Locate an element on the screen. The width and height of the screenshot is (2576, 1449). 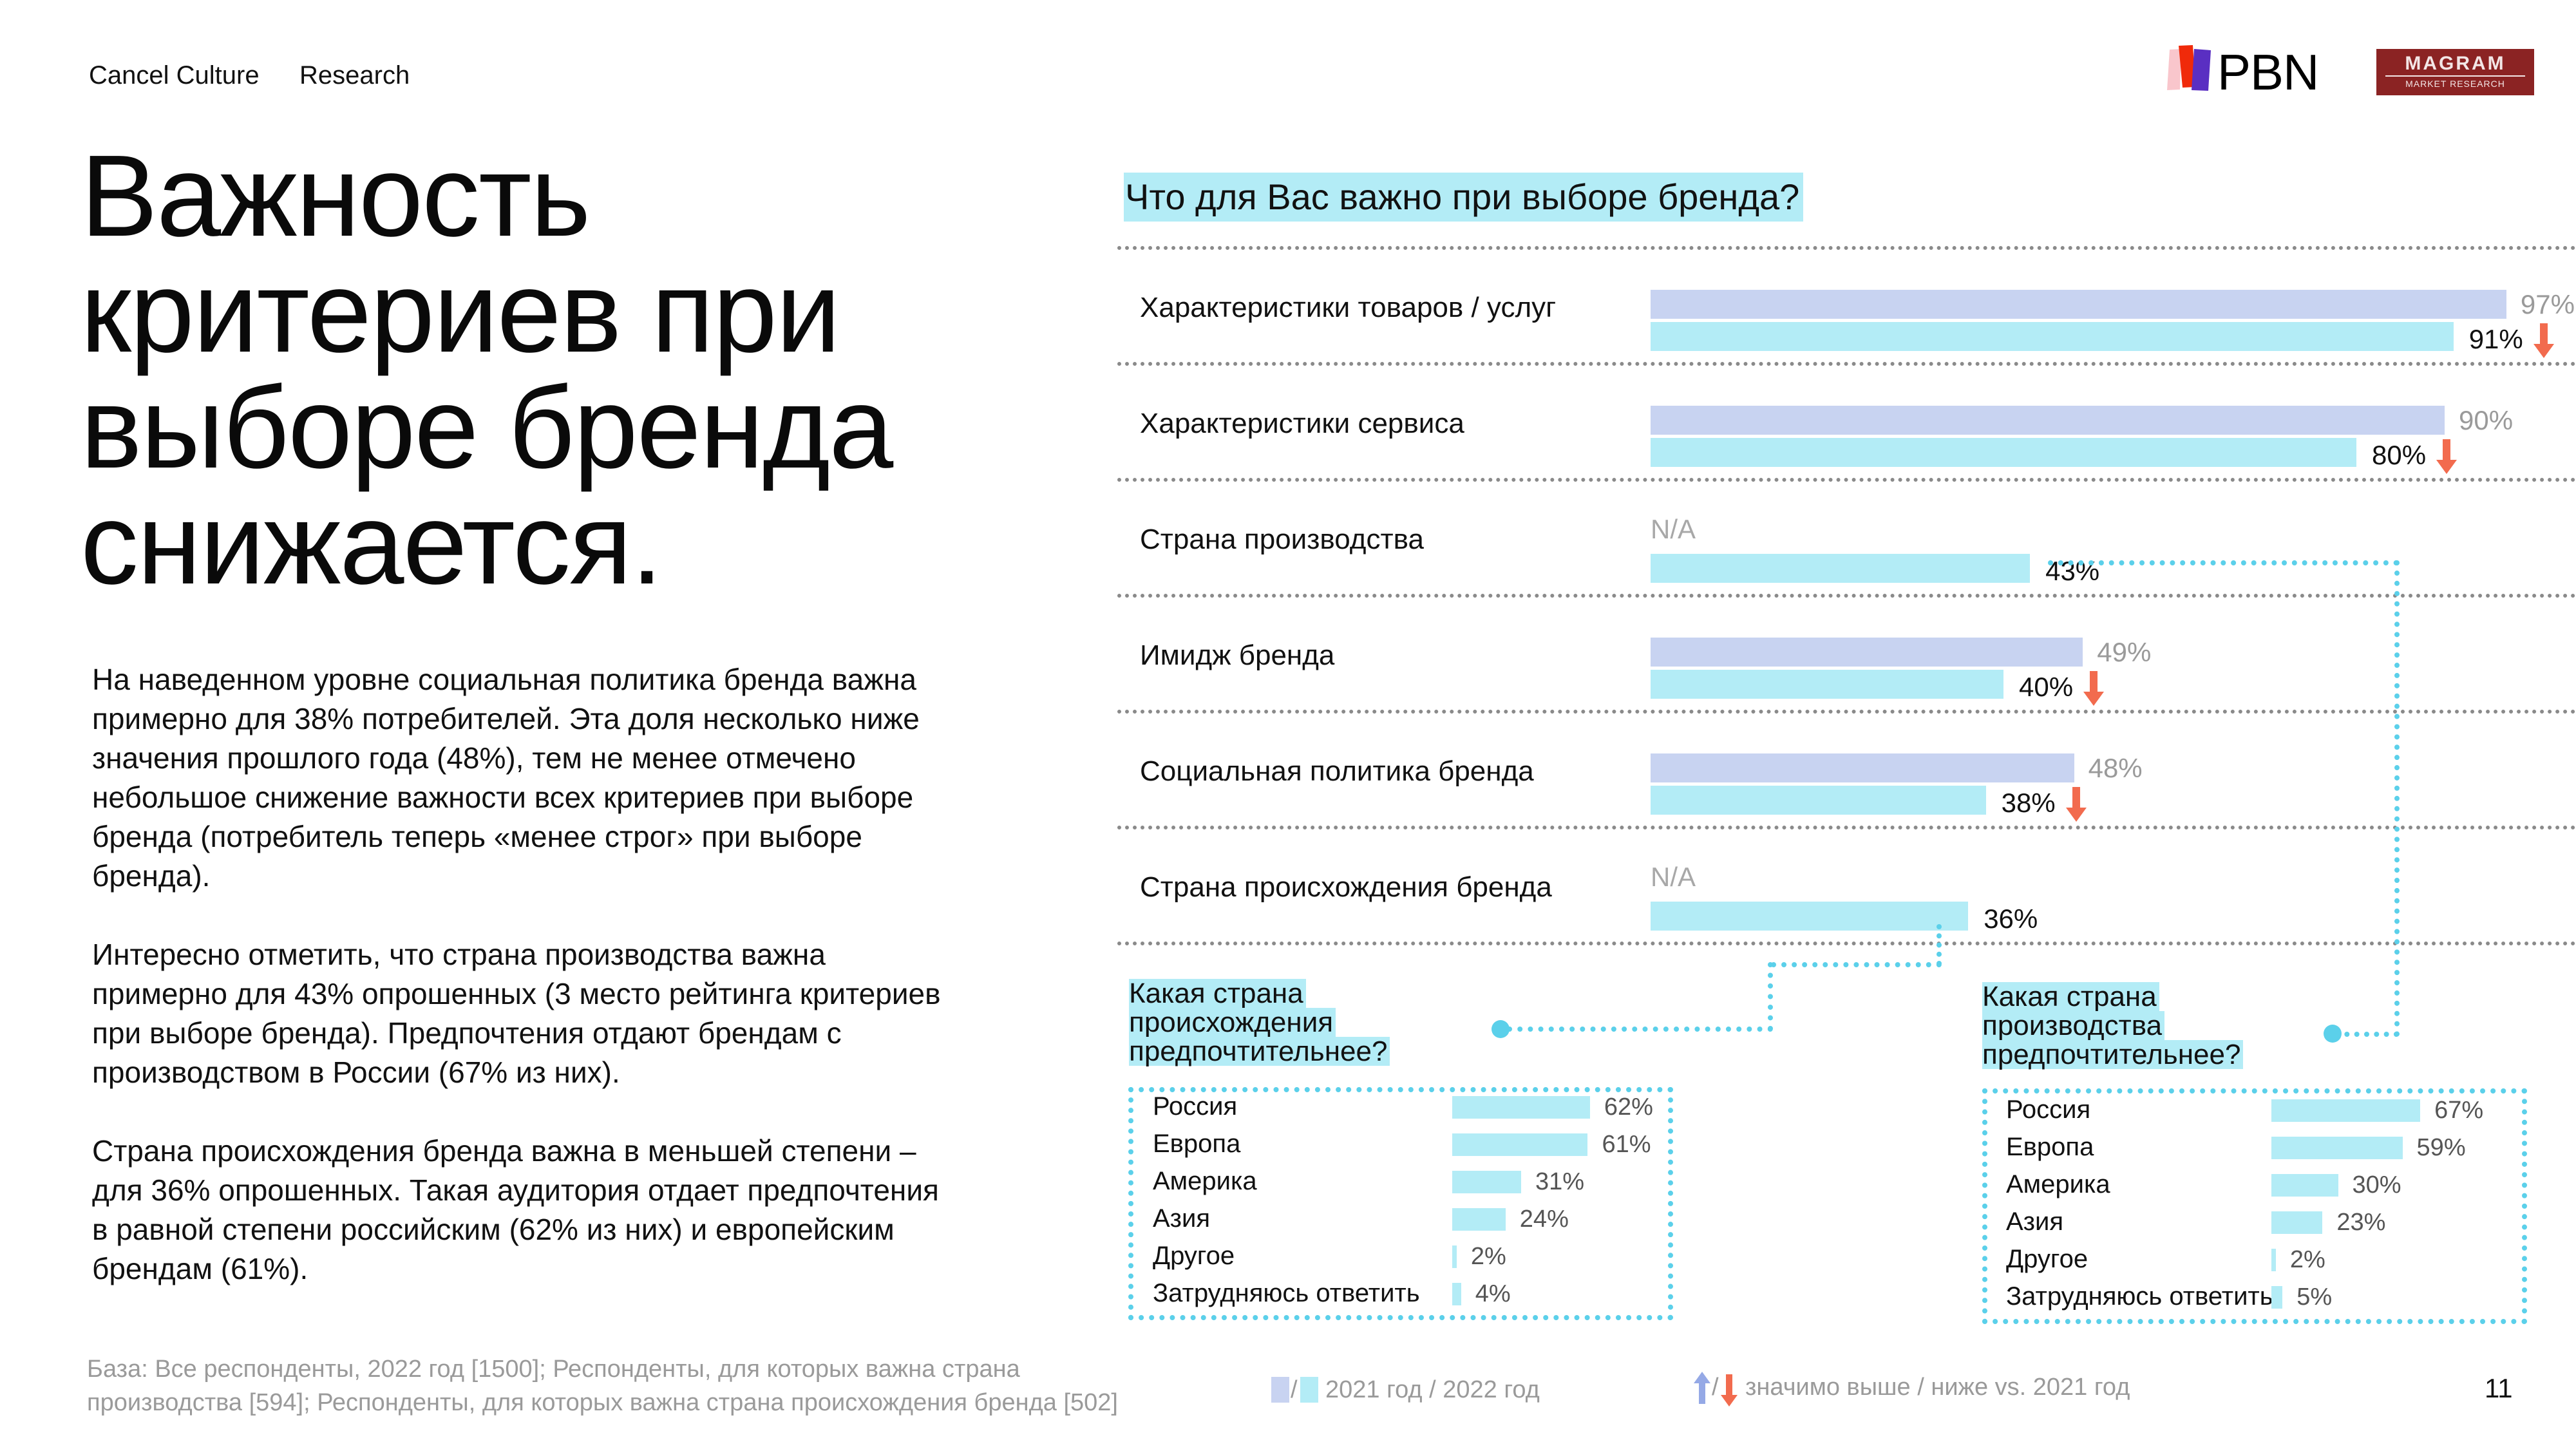
legend-slash: / is located at coordinates (1294, 1389).